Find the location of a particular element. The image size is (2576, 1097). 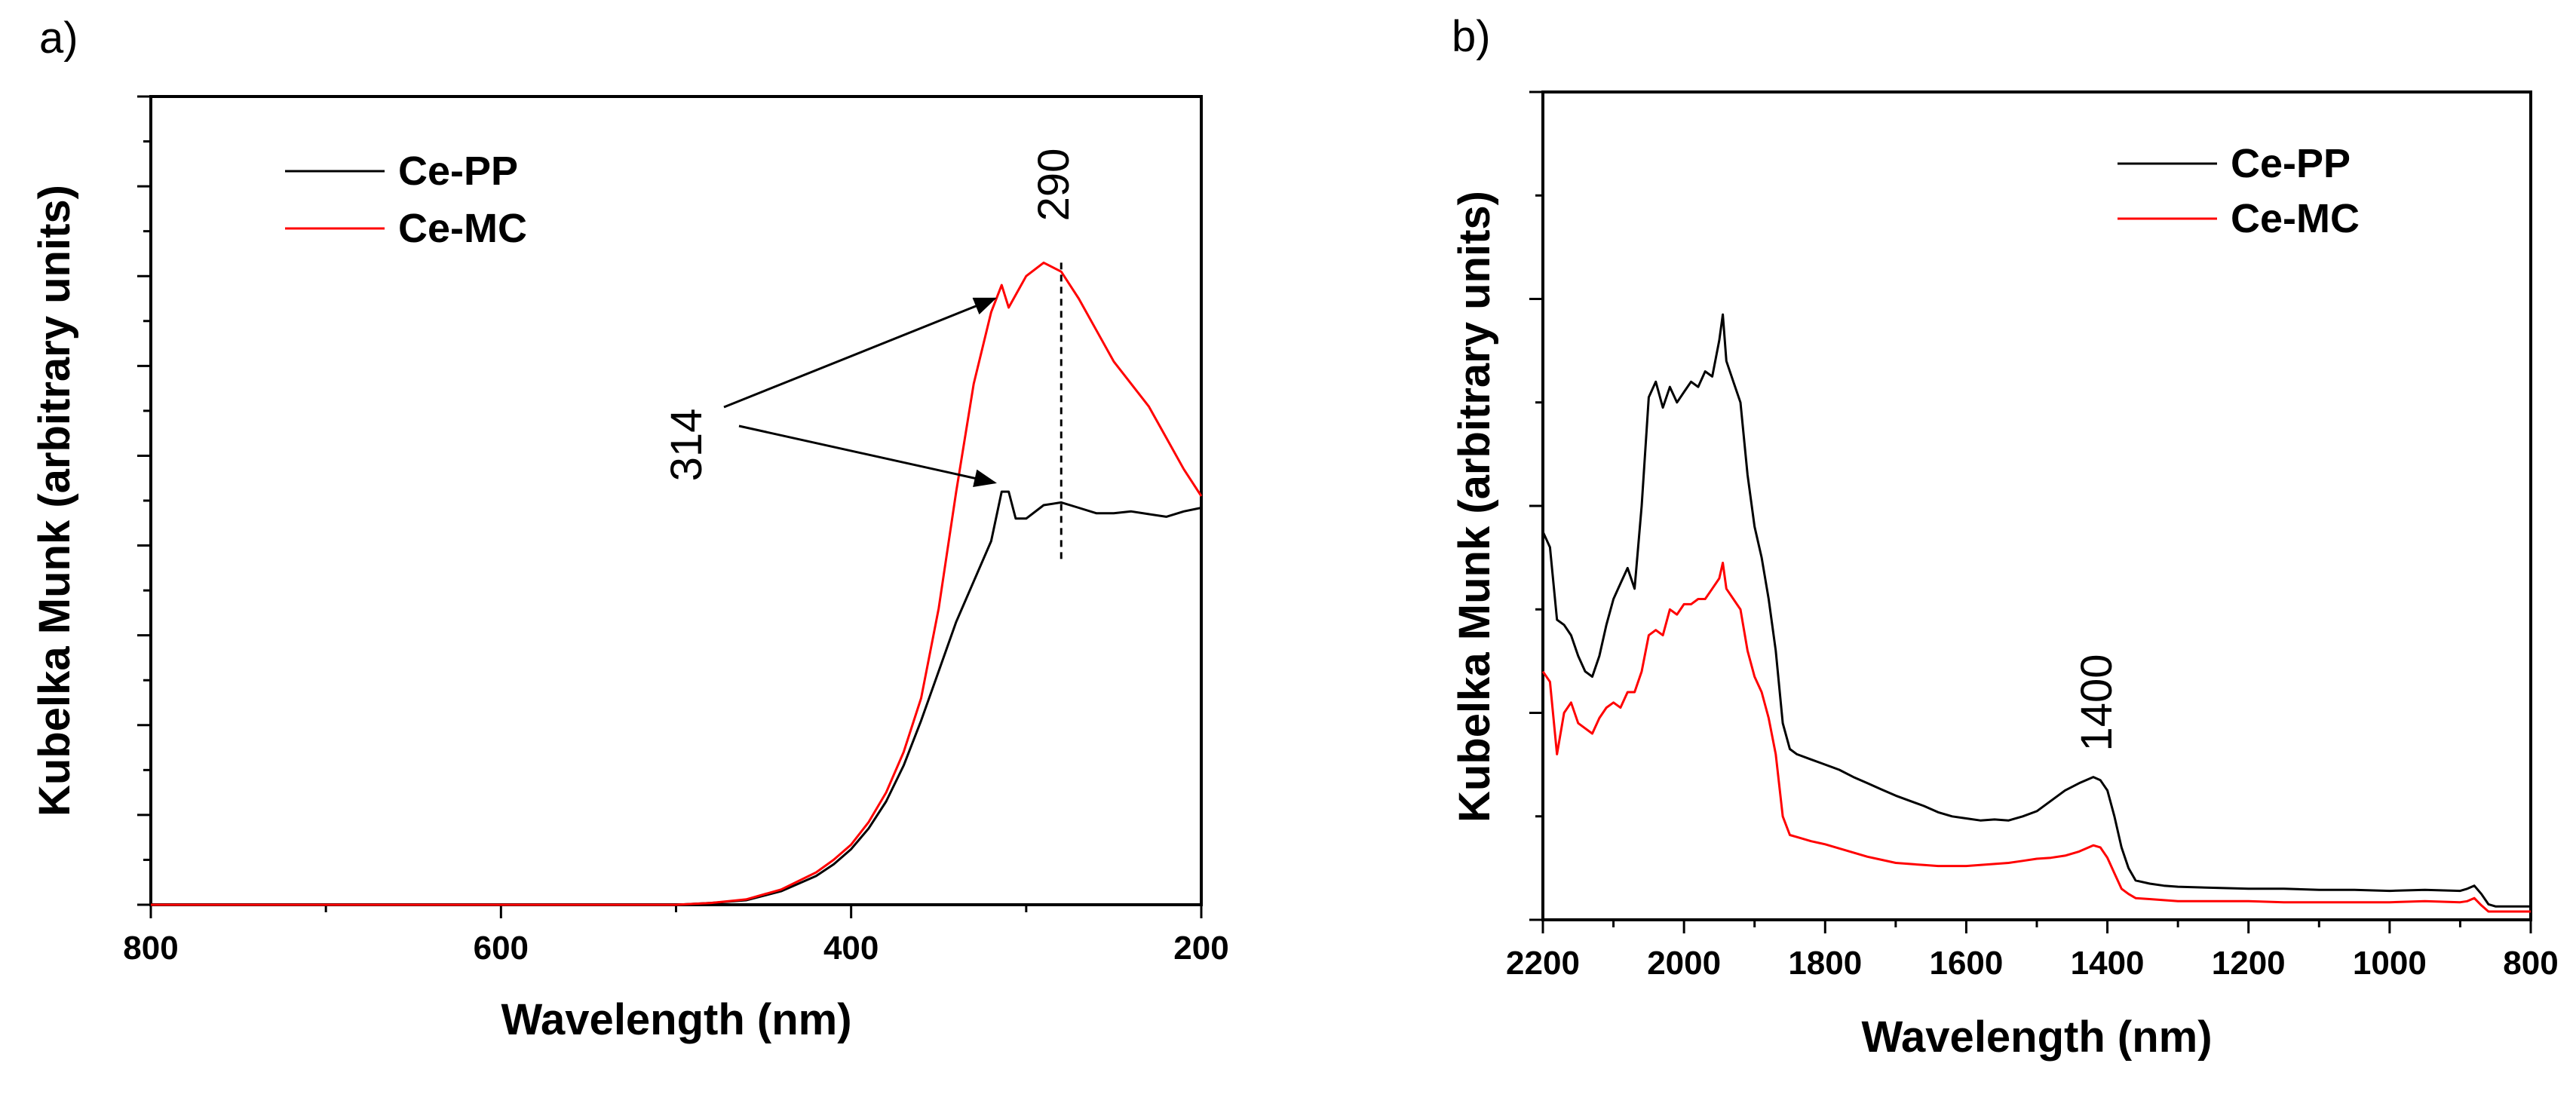

panel-b-x-axis-title: Wavelength (nm) is located at coordinates (2036, 1037).